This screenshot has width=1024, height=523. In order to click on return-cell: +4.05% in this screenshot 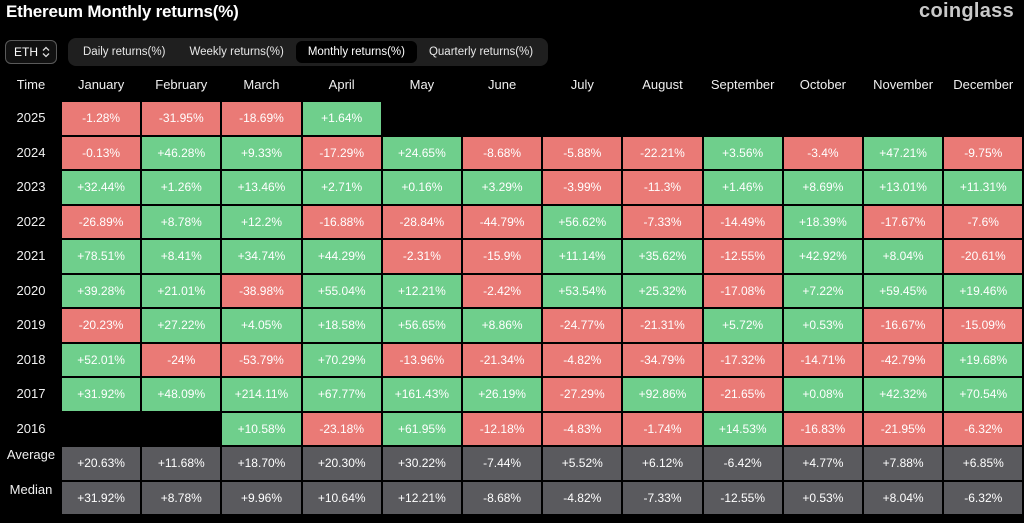, I will do `click(261, 325)`.